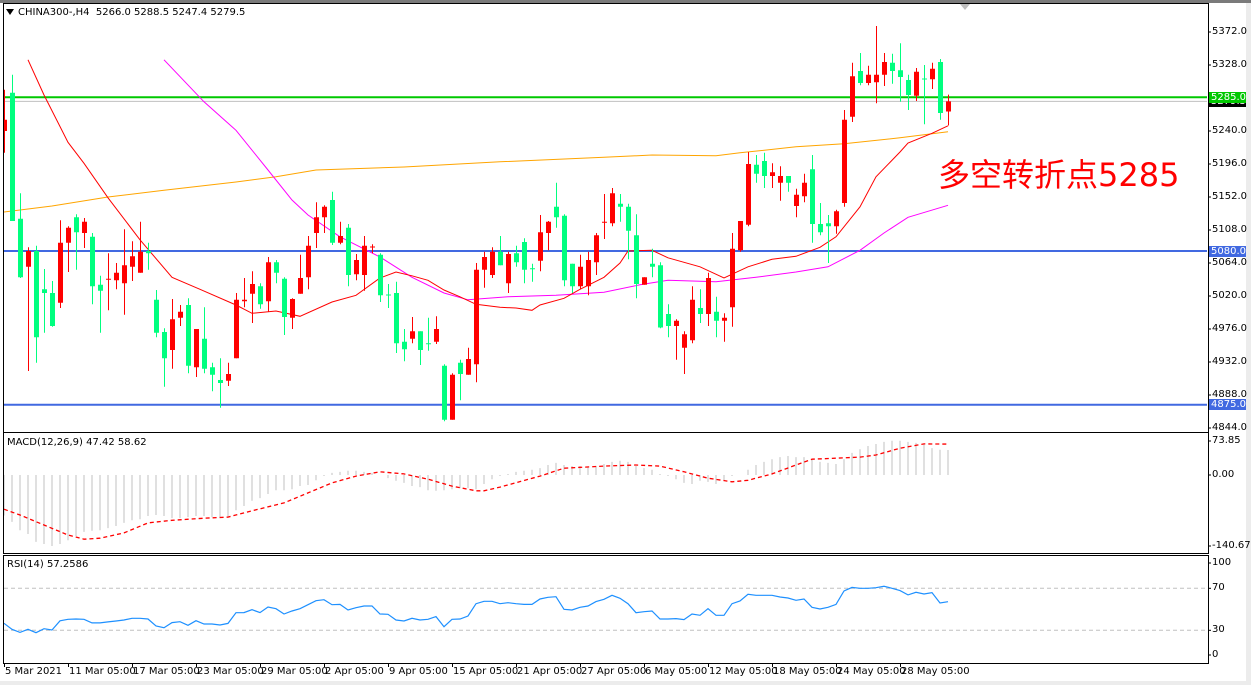 Image resolution: width=1251 pixels, height=685 pixels. What do you see at coordinates (1229, 163) in the screenshot?
I see `price-axis-label: 5196.0` at bounding box center [1229, 163].